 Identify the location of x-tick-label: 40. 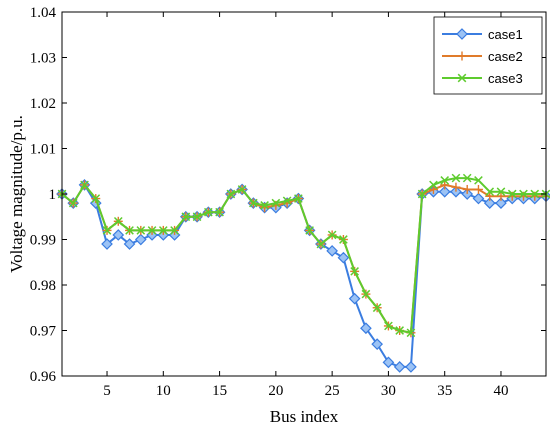
(500, 391).